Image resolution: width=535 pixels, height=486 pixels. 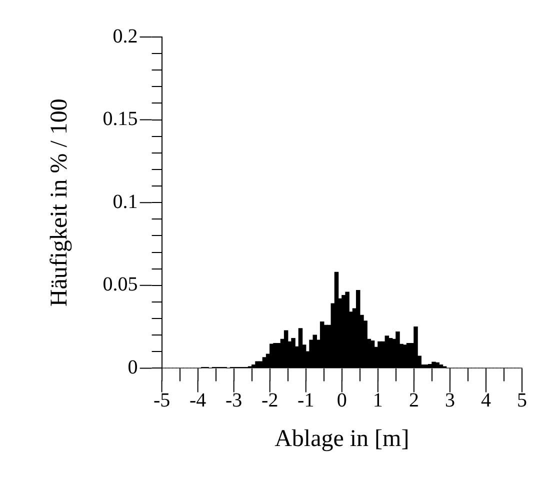 I want to click on x-tick-label: -4, so click(x=197, y=400).